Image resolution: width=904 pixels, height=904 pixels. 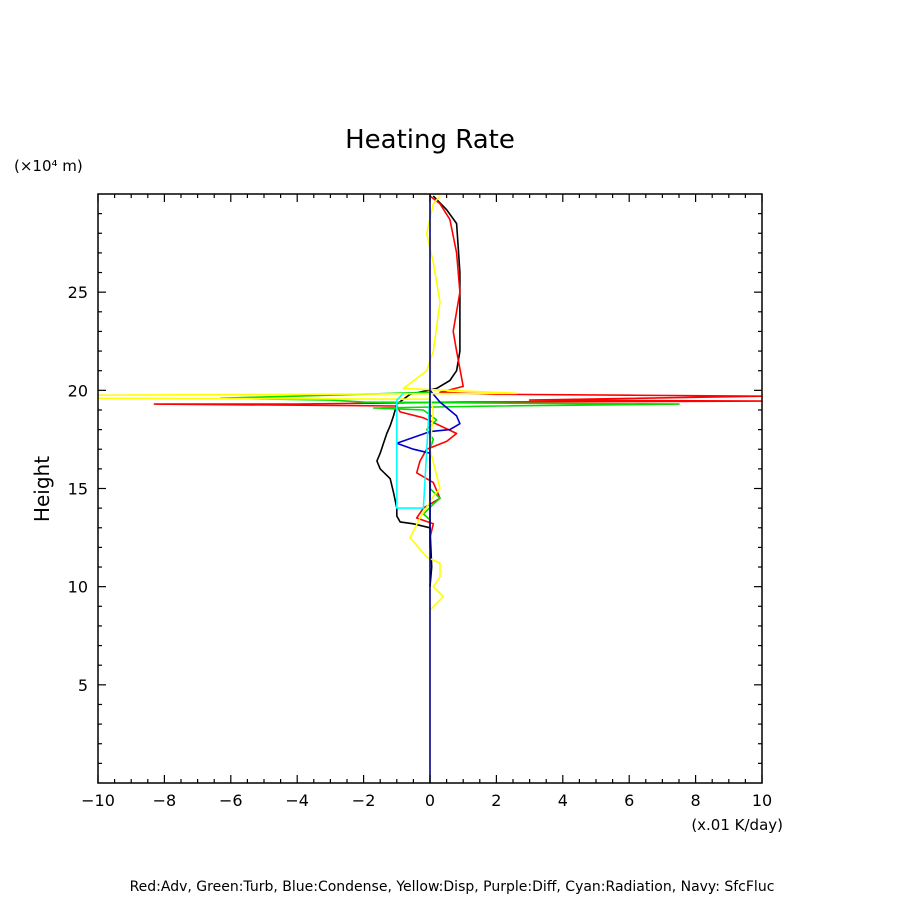 What do you see at coordinates (165, 800) in the screenshot?
I see `x-tick-label: −8` at bounding box center [165, 800].